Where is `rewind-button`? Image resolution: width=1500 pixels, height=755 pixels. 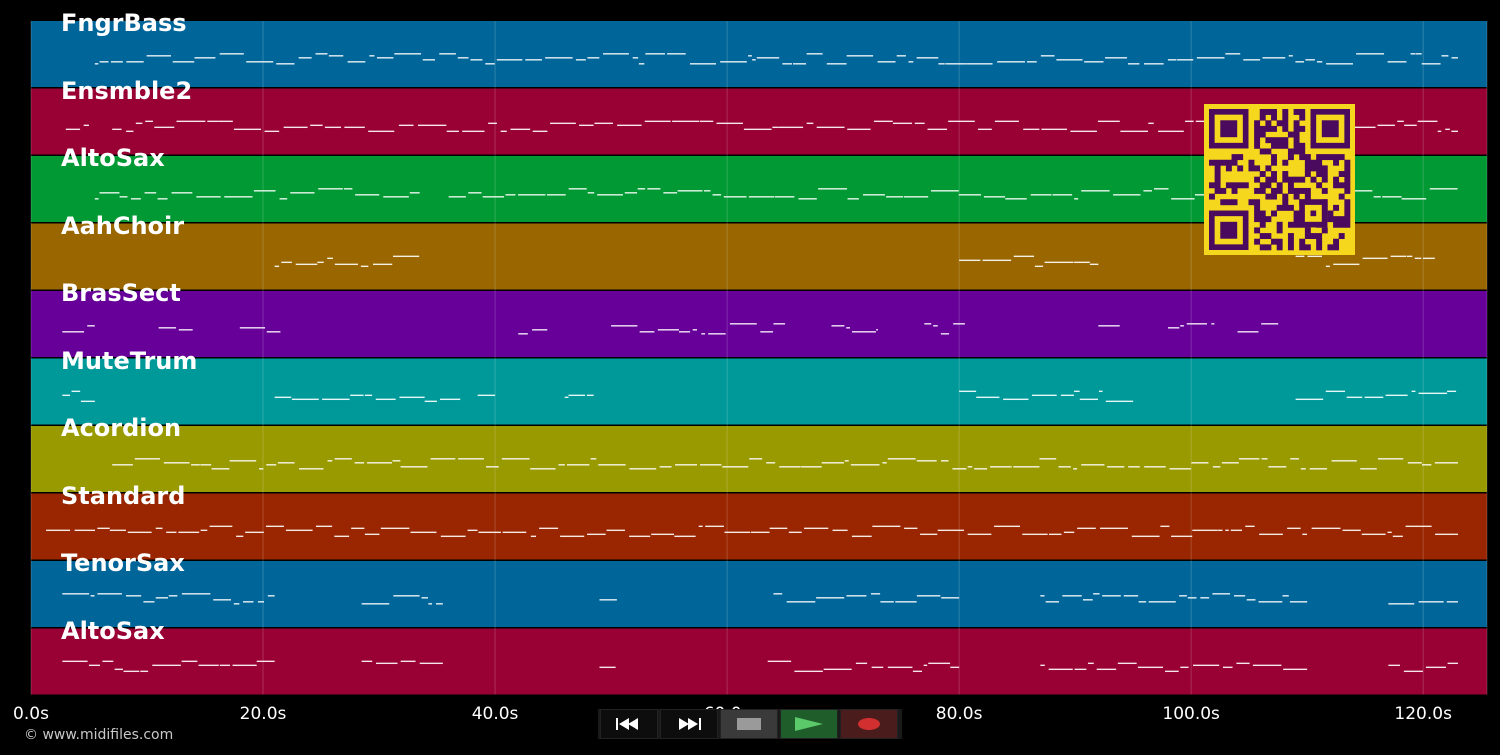 rewind-button is located at coordinates (629, 724).